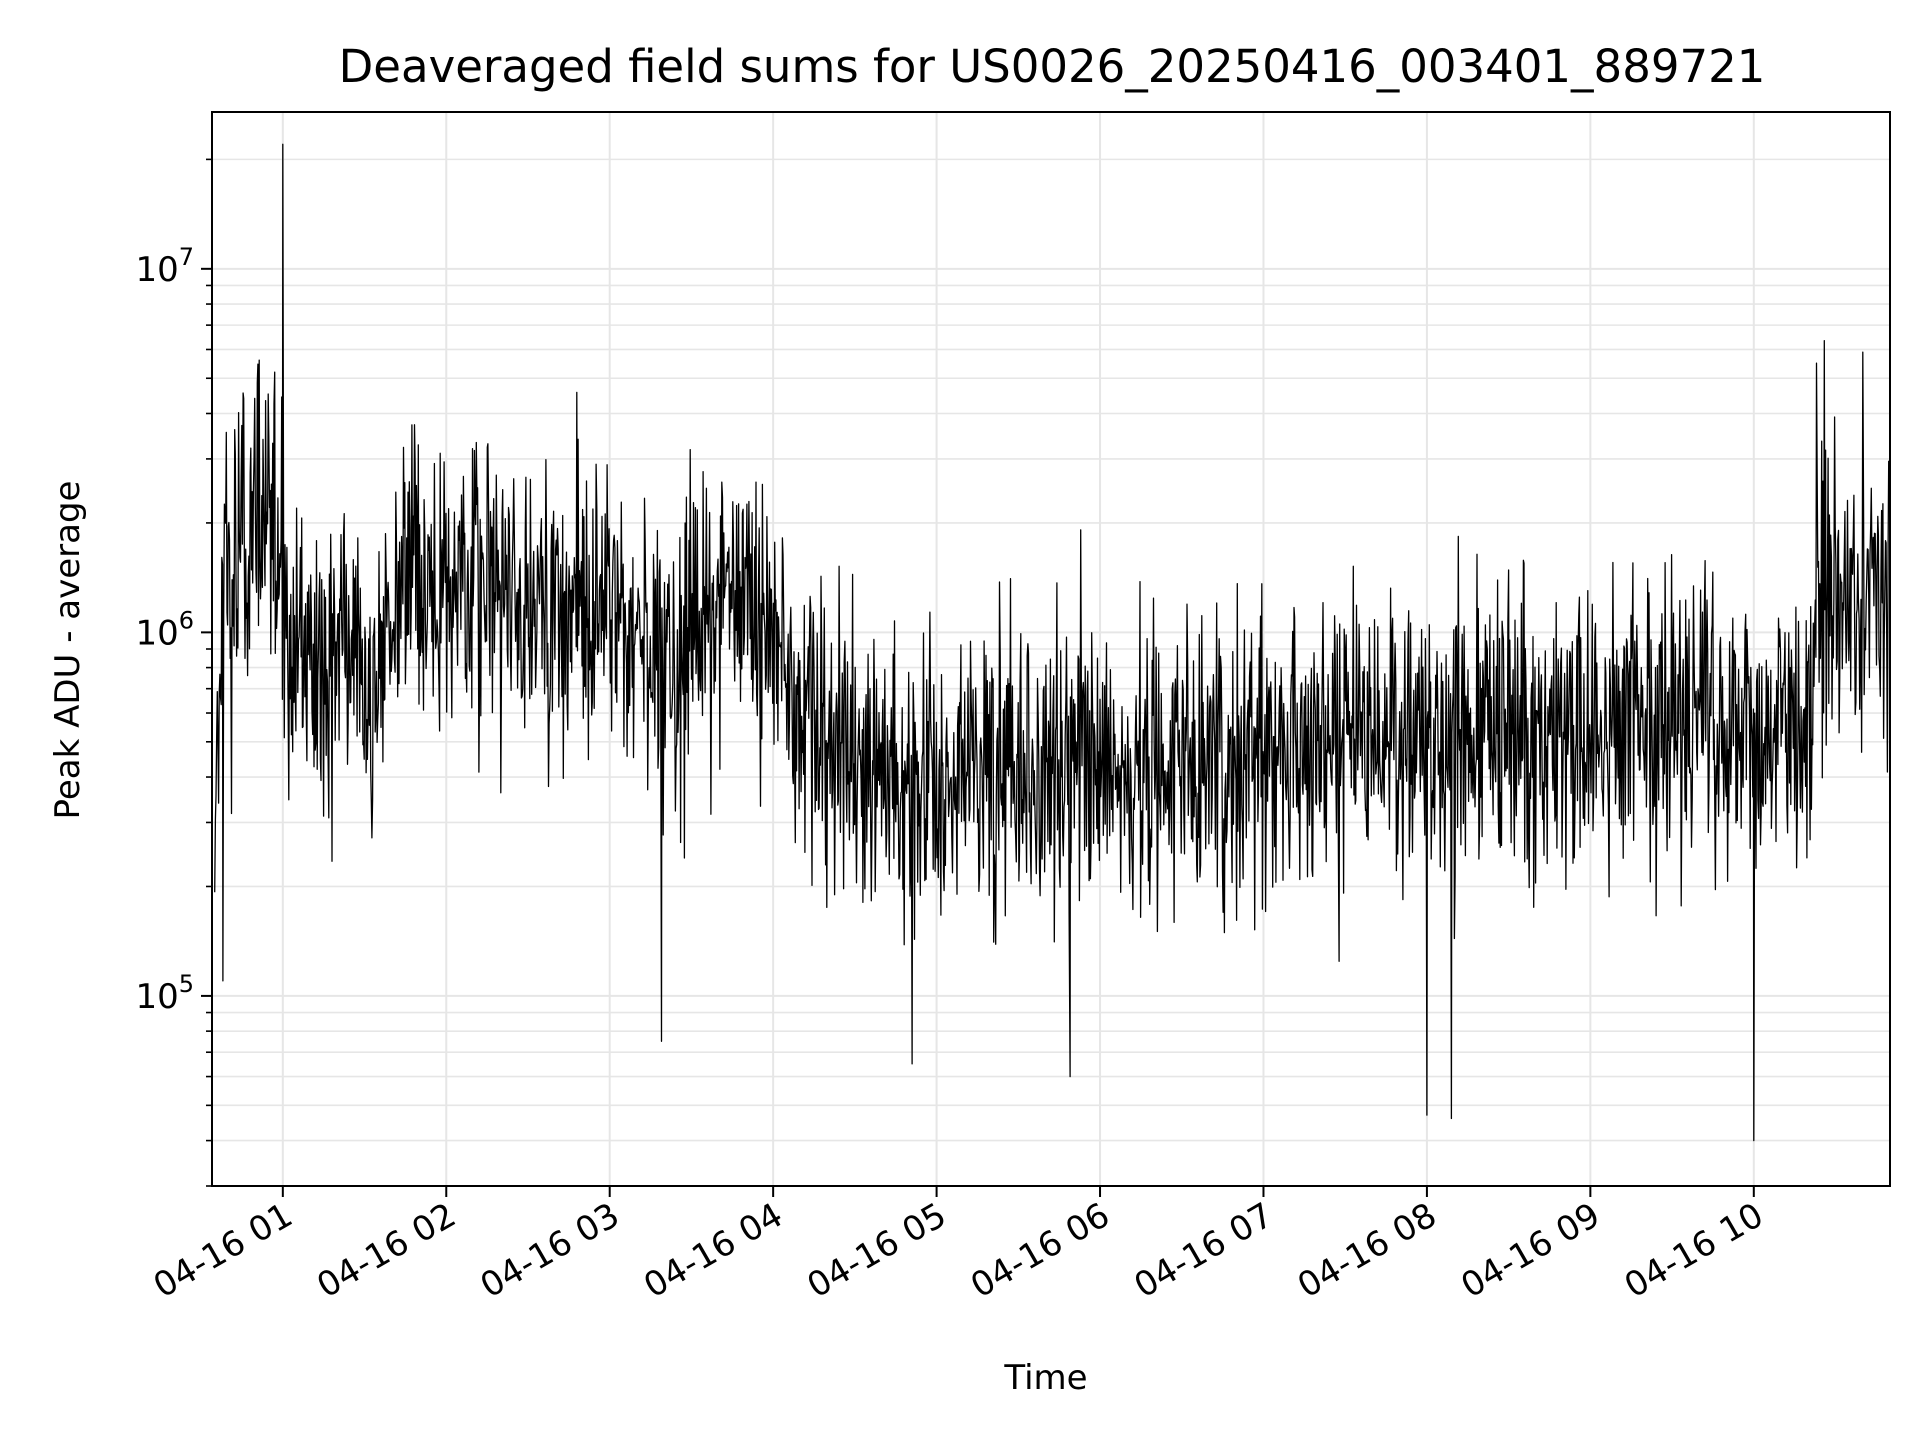  What do you see at coordinates (1530, 1250) in the screenshot?
I see `x-tick-label: 04-16 09` at bounding box center [1530, 1250].